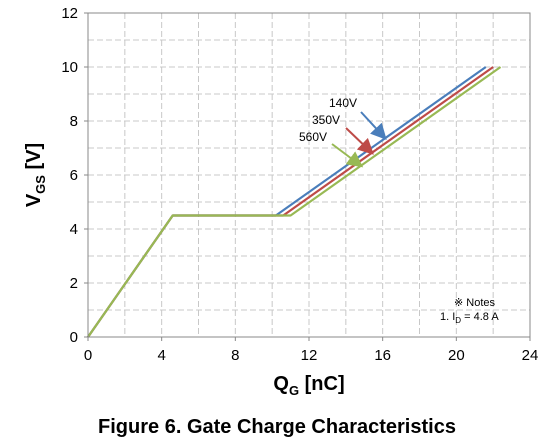 The width and height of the screenshot is (554, 447). Describe the element at coordinates (294, 390) in the screenshot. I see `x-axis-label-sub: G` at that location.